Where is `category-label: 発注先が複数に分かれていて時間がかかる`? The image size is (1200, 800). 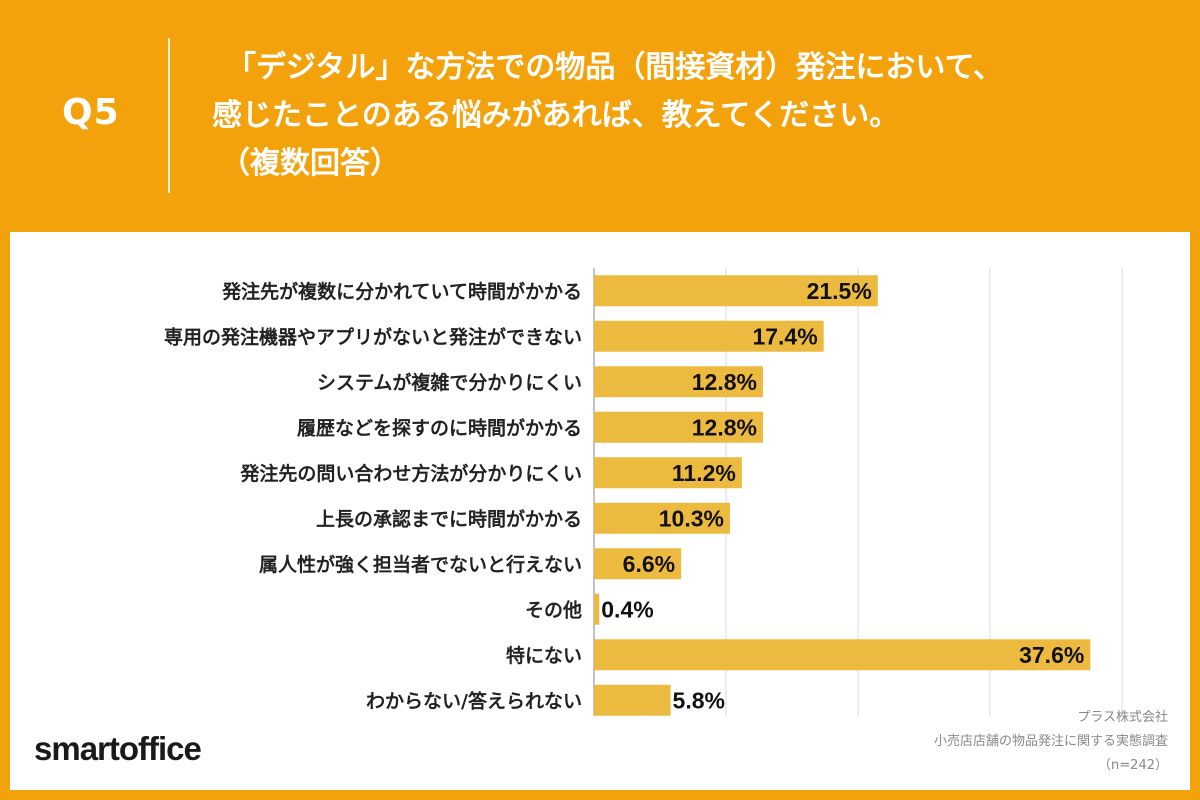
category-label: 発注先が複数に分かれていて時間がかかる is located at coordinates (401, 291).